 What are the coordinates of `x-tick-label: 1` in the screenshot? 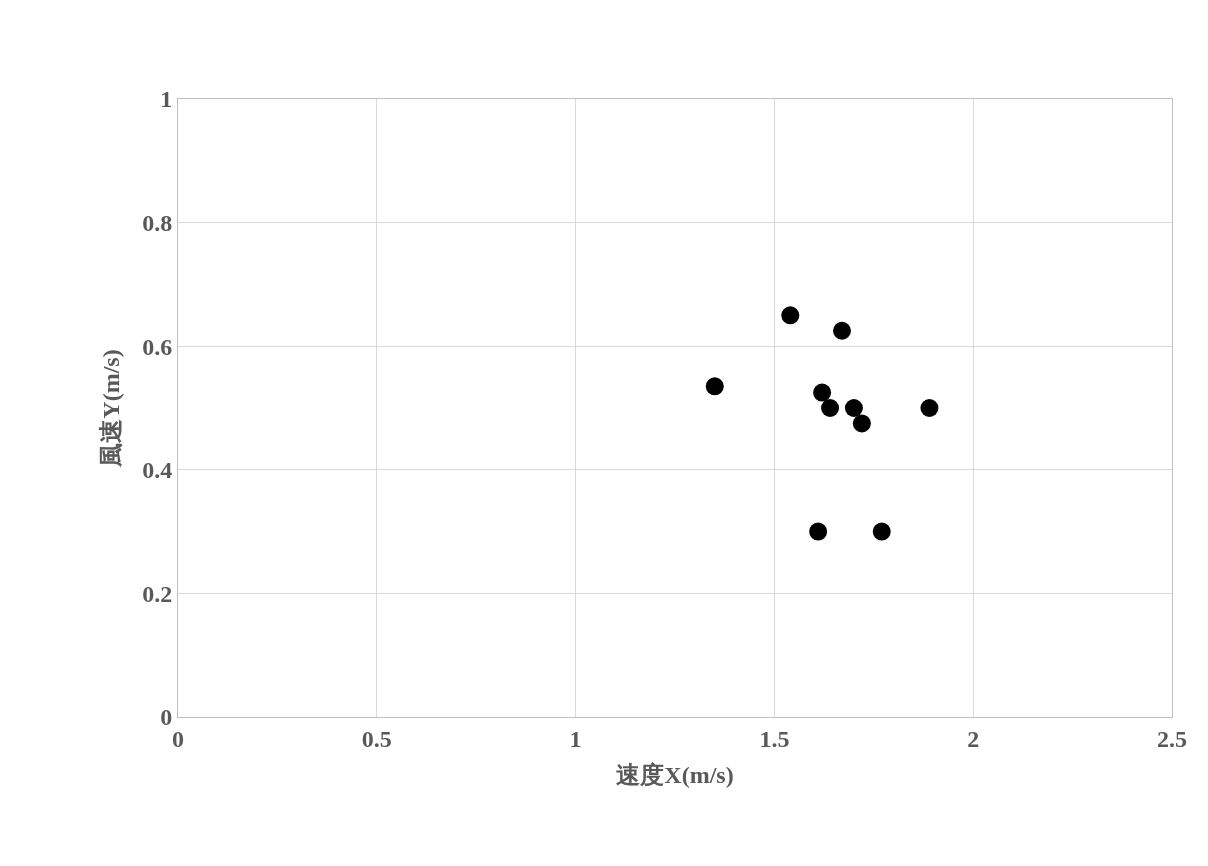 It's located at (575, 738).